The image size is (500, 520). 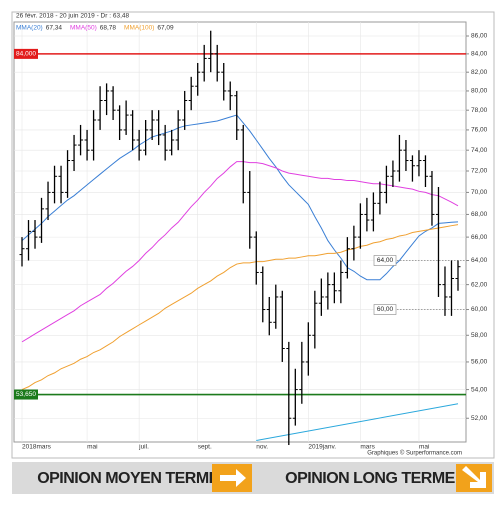 What do you see at coordinates (262, 447) in the screenshot?
I see `x-tick-label: nov.` at bounding box center [262, 447].